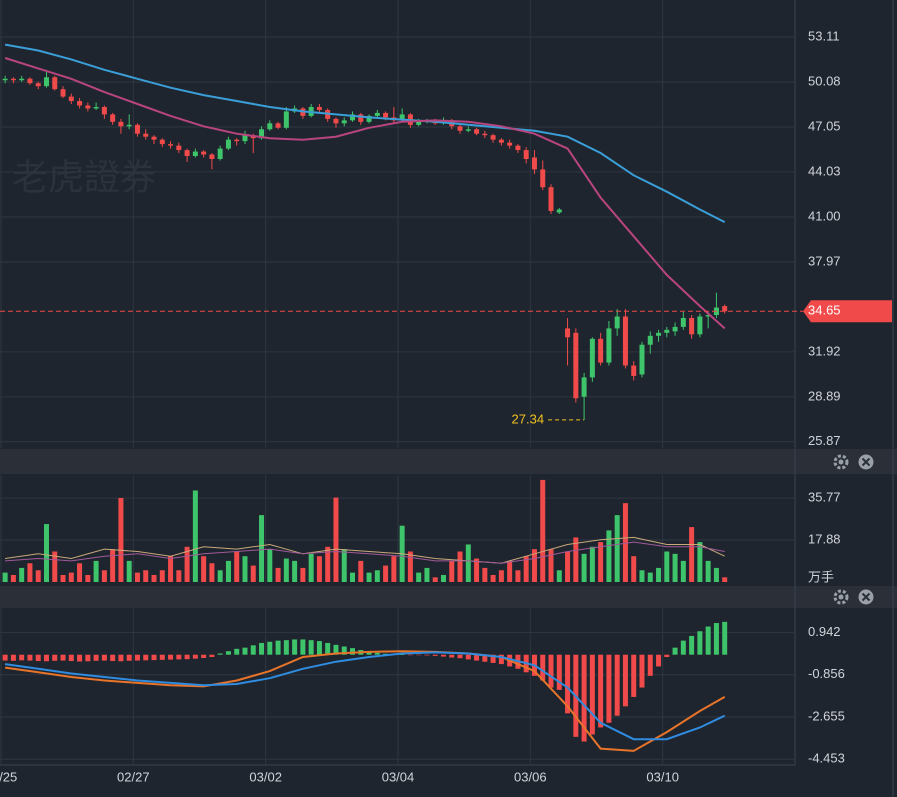 This screenshot has height=797, width=897. I want to click on y-tick-label: 35.77, so click(824, 497).